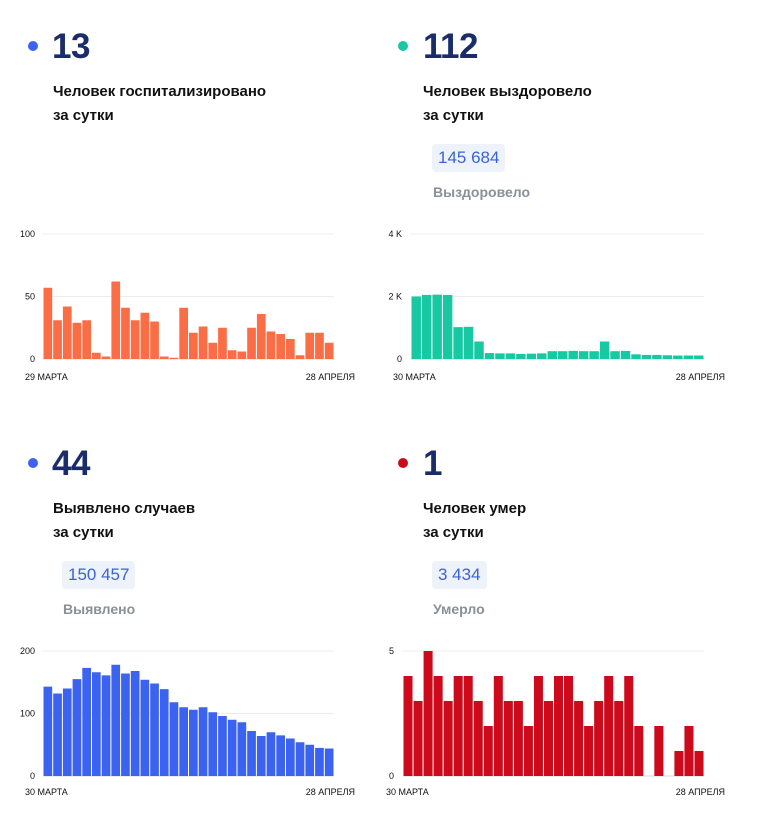  What do you see at coordinates (459, 609) in the screenshot?
I see `total-label: Умерло` at bounding box center [459, 609].